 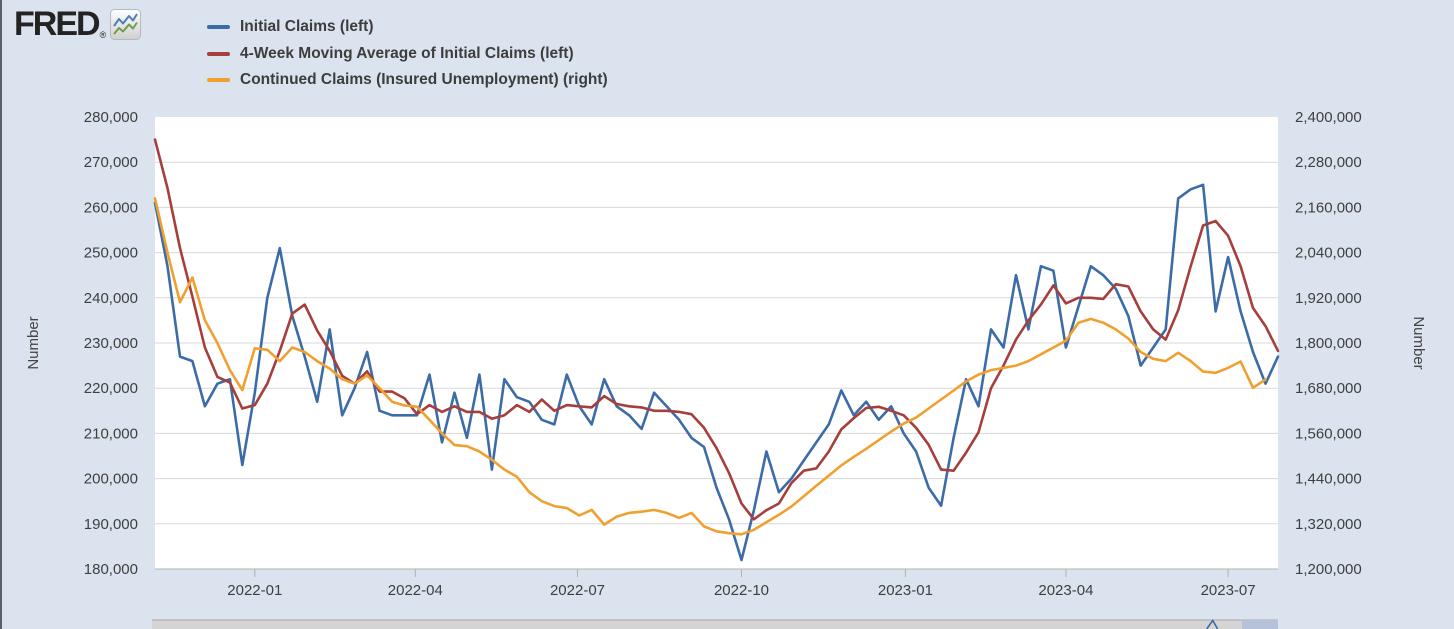 What do you see at coordinates (1328, 479) in the screenshot?
I see `right-axis-tick-label: 1,440,000` at bounding box center [1328, 479].